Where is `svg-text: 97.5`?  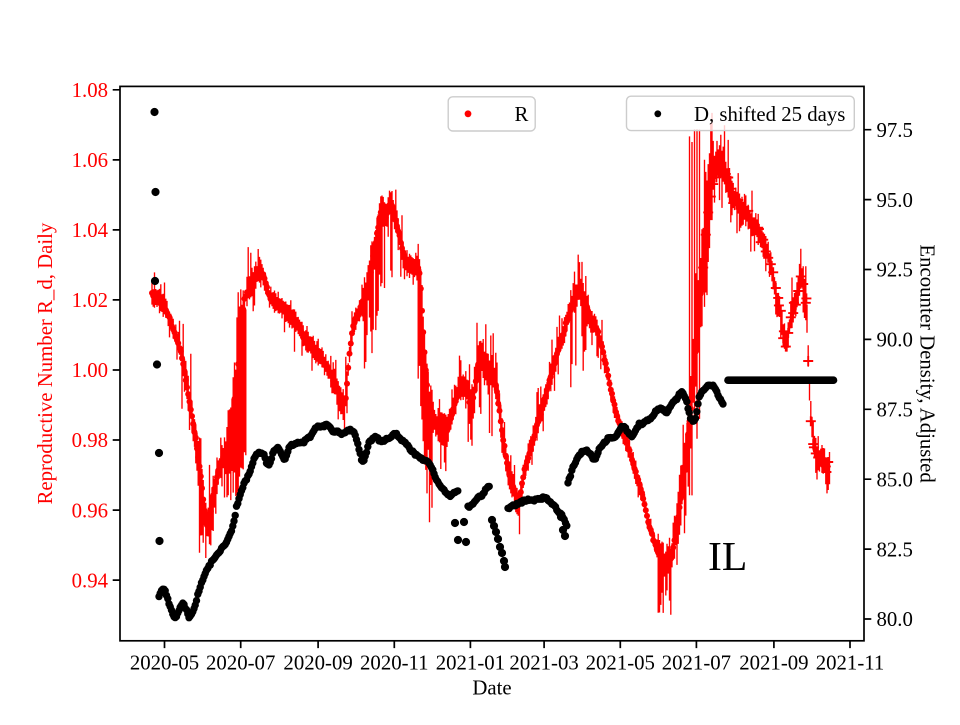 svg-text: 97.5 is located at coordinates (895, 130).